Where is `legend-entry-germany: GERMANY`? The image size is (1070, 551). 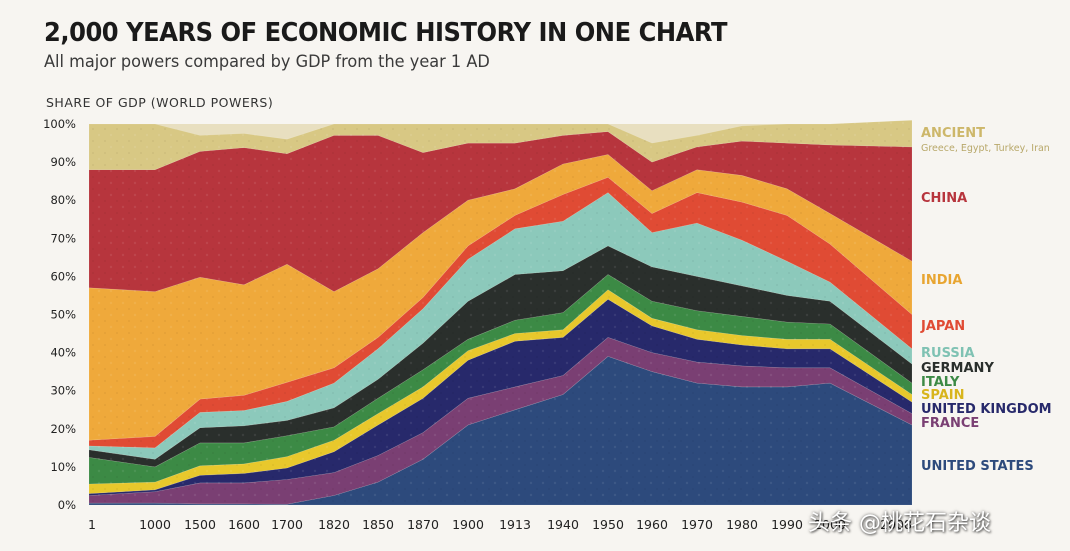 legend-entry-germany: GERMANY is located at coordinates (957, 368).